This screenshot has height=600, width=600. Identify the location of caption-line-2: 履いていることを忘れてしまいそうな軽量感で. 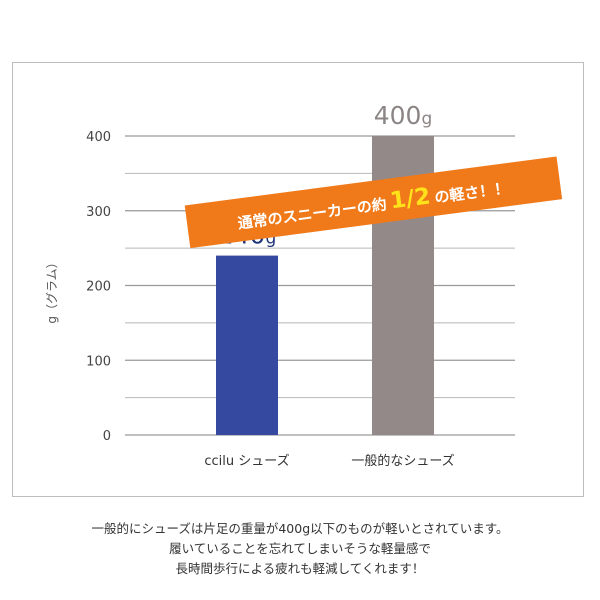
(300, 548).